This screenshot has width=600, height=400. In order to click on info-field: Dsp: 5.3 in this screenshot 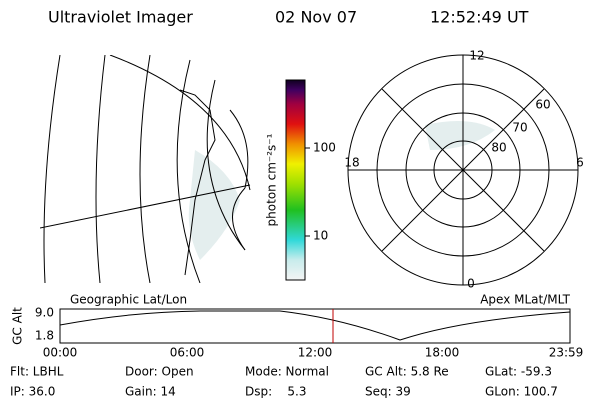, I will do `click(276, 392)`.